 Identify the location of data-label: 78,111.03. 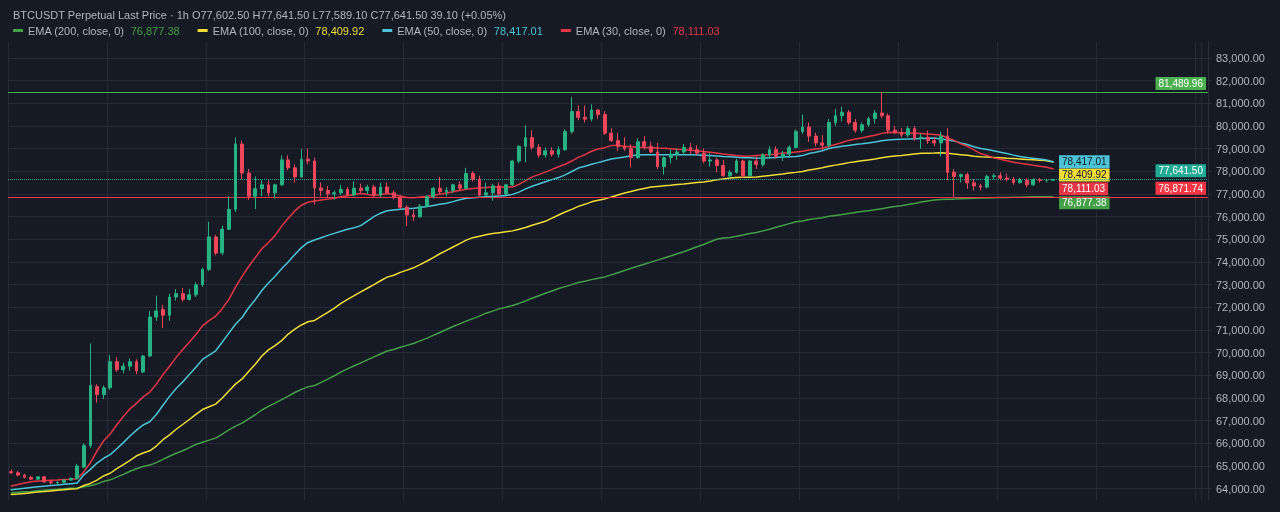
(1084, 189).